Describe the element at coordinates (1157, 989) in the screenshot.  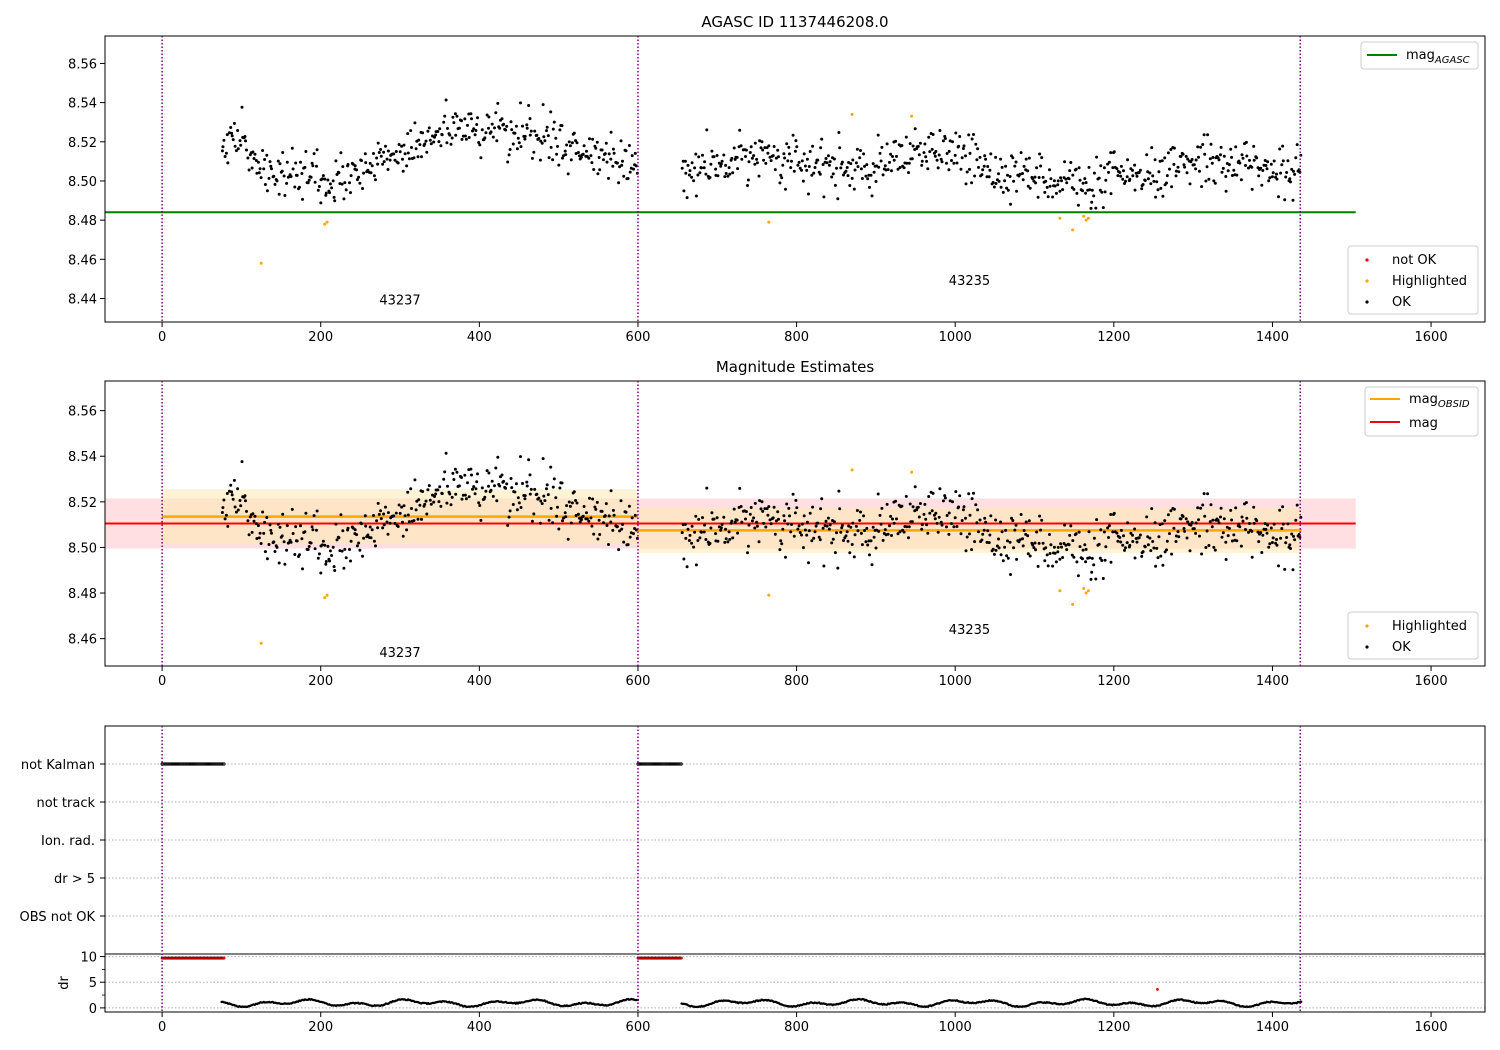
I see `dr-outlier-point` at that location.